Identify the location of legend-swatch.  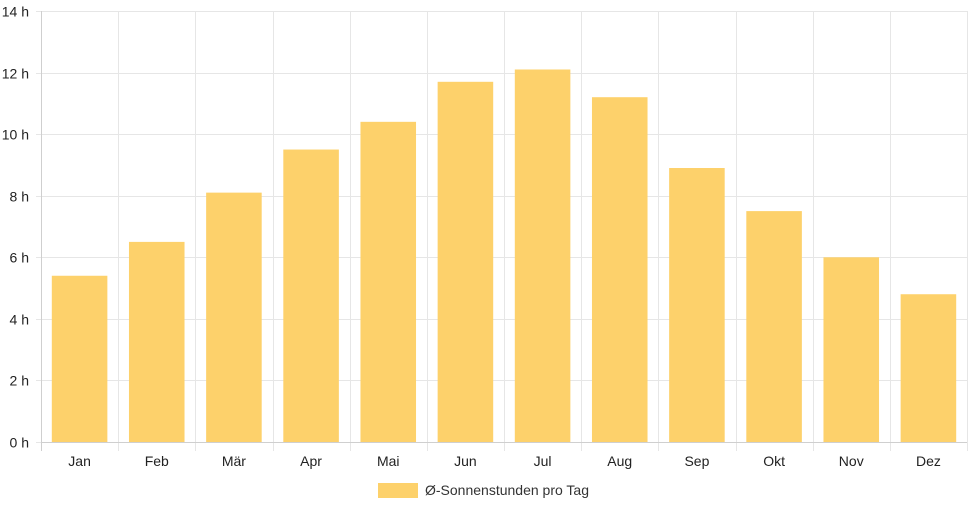
(398, 490).